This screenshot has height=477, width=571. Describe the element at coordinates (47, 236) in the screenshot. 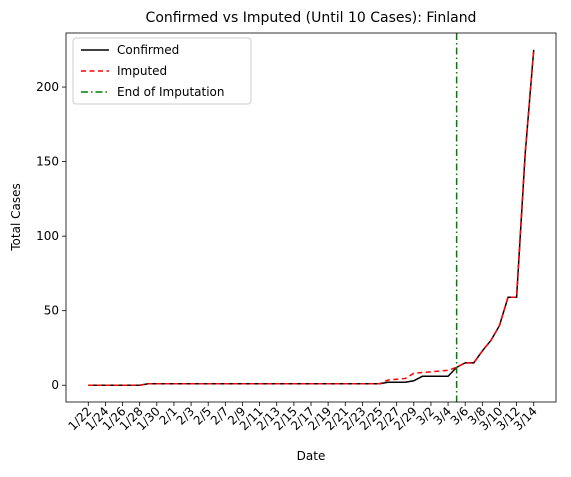

I see `y-tick-label: 100` at that location.